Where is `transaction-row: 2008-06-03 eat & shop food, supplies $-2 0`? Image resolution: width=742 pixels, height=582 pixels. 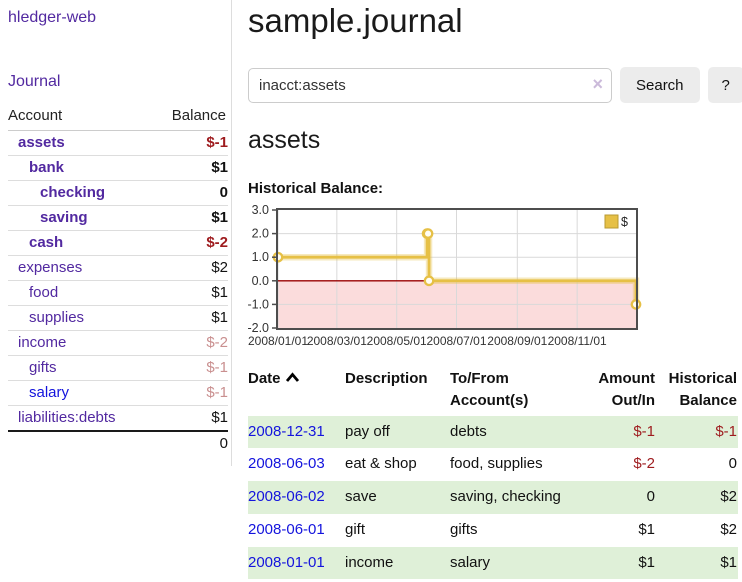
transaction-row: 2008-06-03 eat & shop food, supplies $-2 0 is located at coordinates (493, 464).